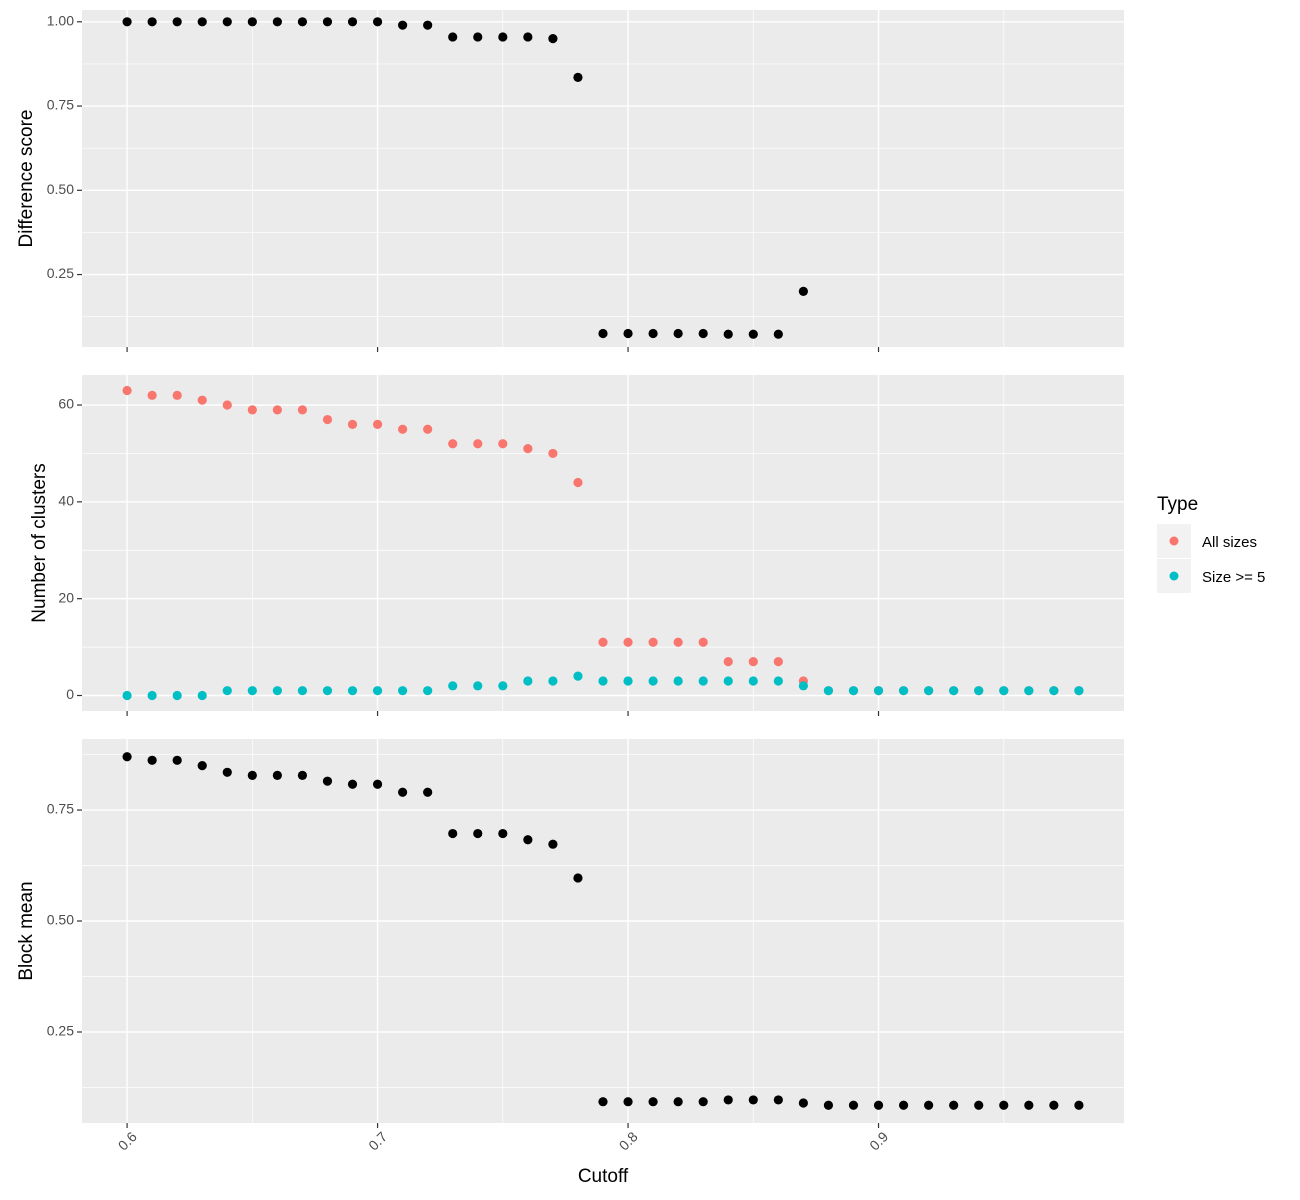 The image size is (1300, 1200). I want to click on x-tick-label: 0.7, so click(377, 1140).